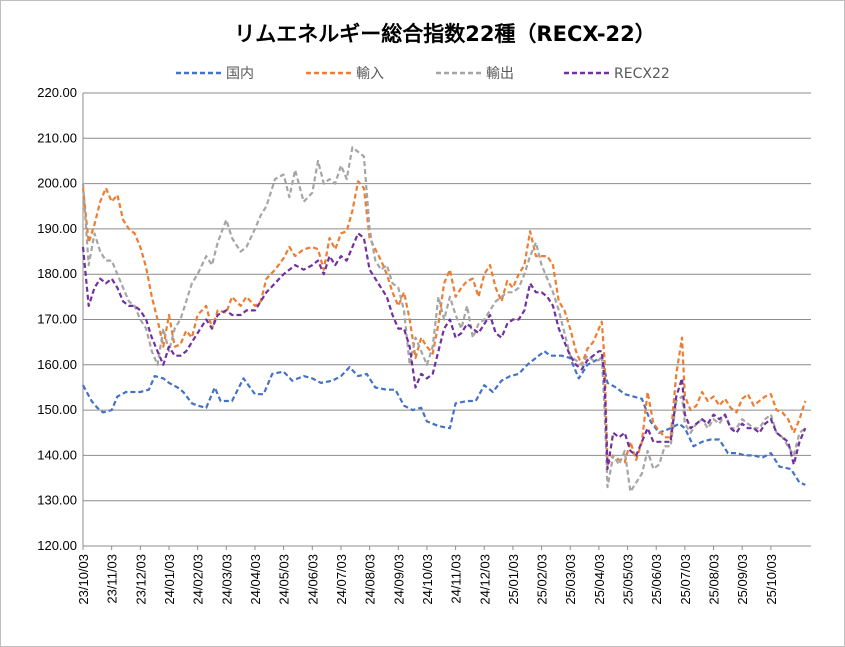 Image resolution: width=845 pixels, height=647 pixels. I want to click on x-tick-label: 24/02/03, so click(198, 579).